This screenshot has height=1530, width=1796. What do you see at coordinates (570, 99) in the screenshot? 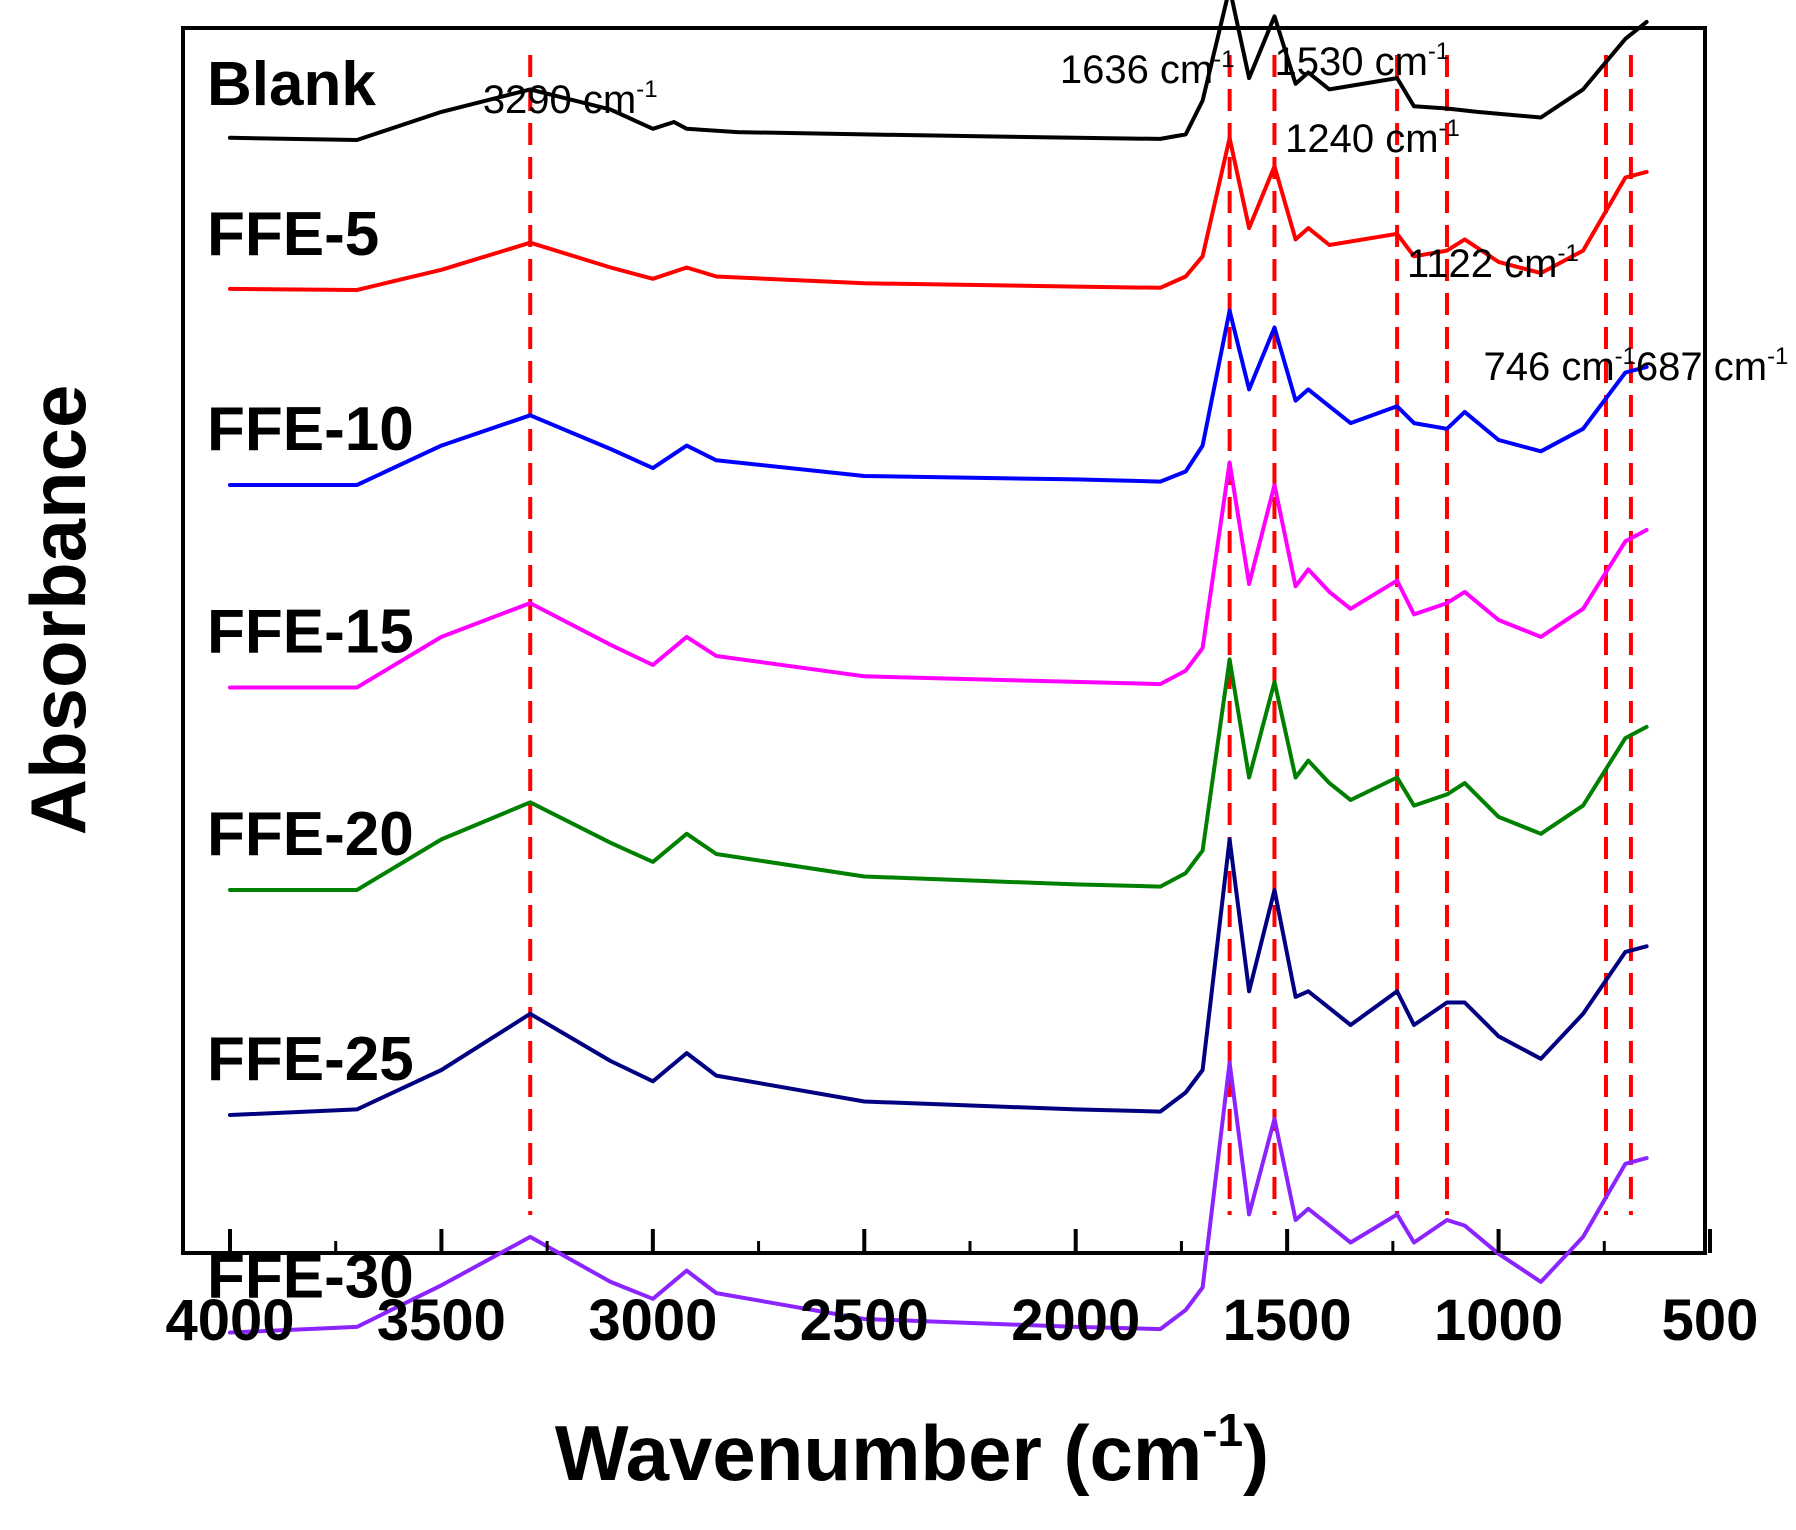
I see `peak-annotation-3290: 3290 cm-1` at bounding box center [570, 99].